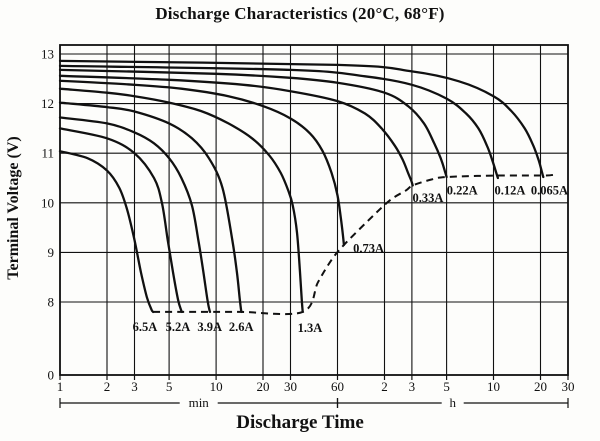 Image resolution: width=600 pixels, height=441 pixels. What do you see at coordinates (300, 422) in the screenshot?
I see `x-axis-title: Discharge Time` at bounding box center [300, 422].